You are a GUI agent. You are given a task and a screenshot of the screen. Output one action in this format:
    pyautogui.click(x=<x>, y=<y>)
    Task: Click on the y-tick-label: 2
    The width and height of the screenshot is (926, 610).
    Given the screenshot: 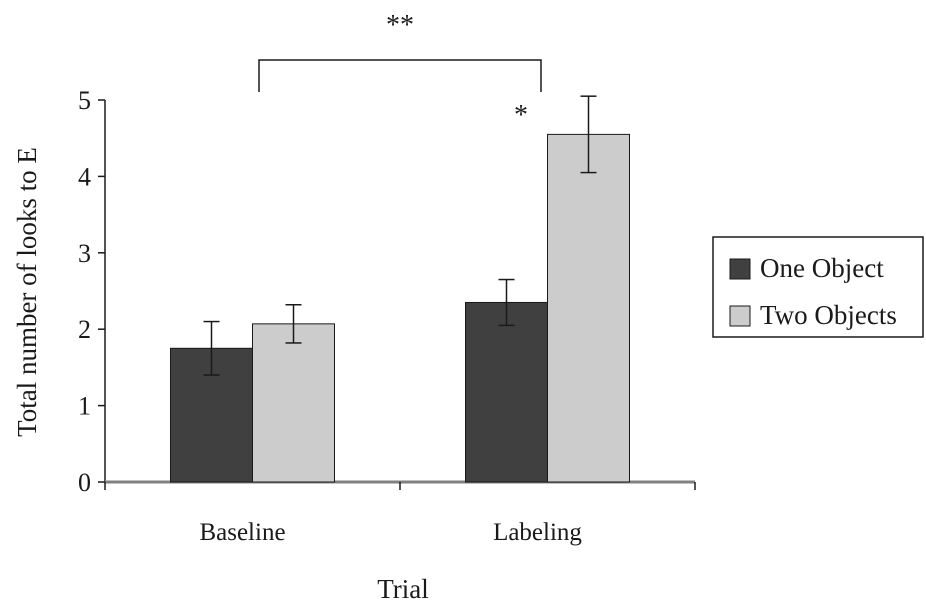 What is the action you would take?
    pyautogui.click(x=84, y=329)
    